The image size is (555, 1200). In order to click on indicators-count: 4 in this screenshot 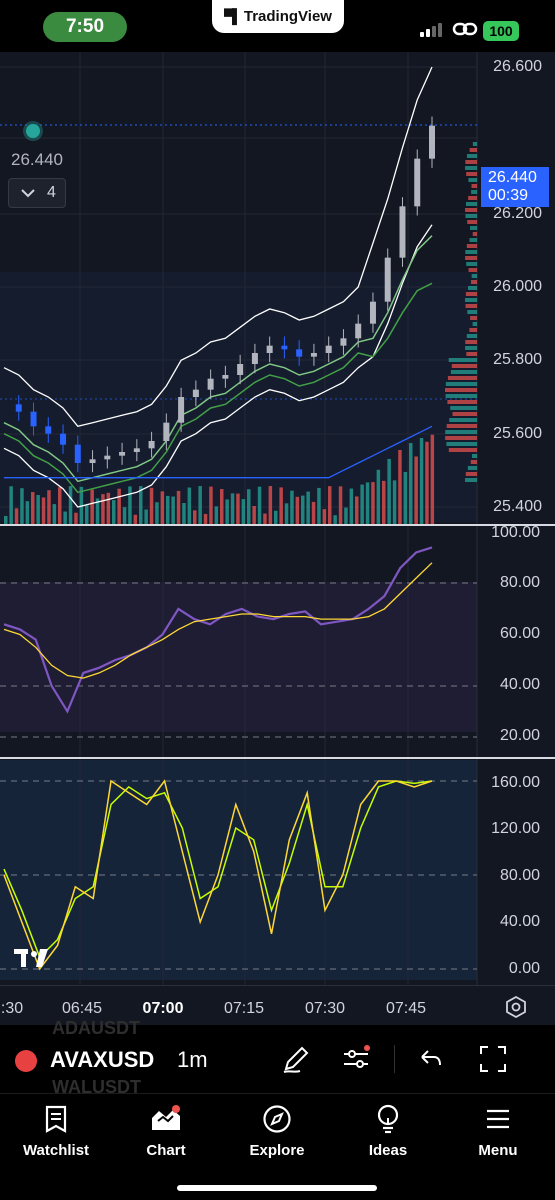, I will do `click(51, 192)`.